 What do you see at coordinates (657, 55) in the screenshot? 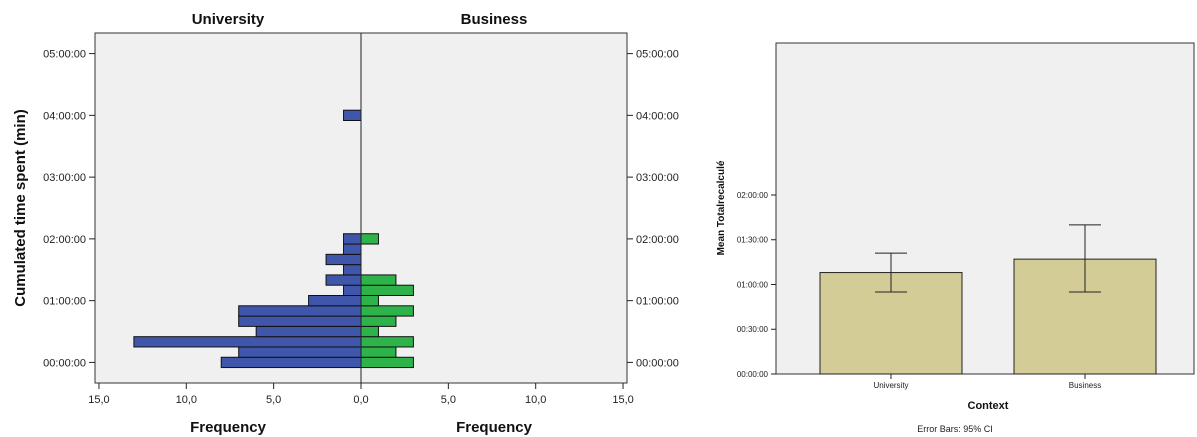
I see `y-tick-label-right: 05:00:00` at bounding box center [657, 55].